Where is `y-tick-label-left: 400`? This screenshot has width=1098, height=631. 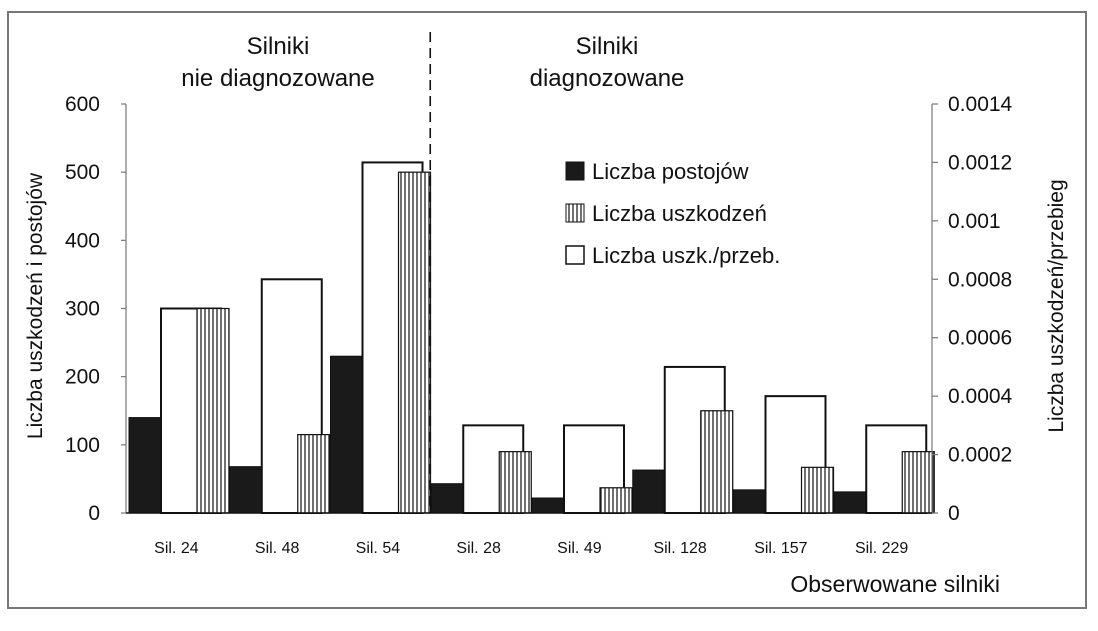
y-tick-label-left: 400 is located at coordinates (82, 240).